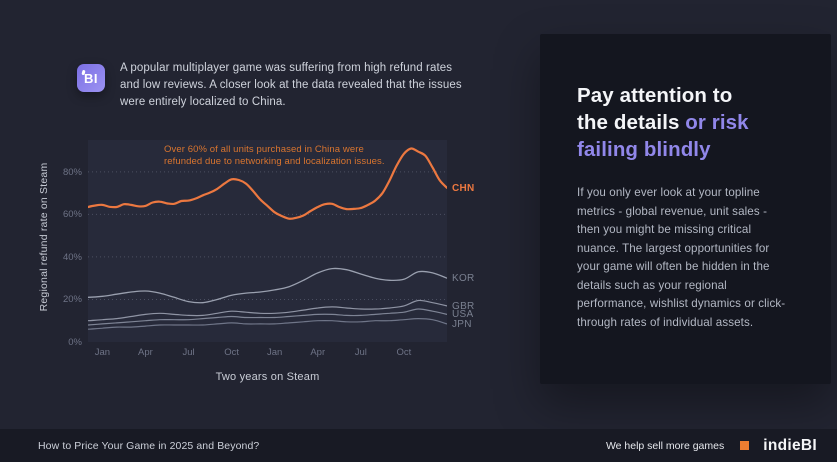  Describe the element at coordinates (717, 122) in the screenshot. I see `heading-line2-purple: or risk` at that location.